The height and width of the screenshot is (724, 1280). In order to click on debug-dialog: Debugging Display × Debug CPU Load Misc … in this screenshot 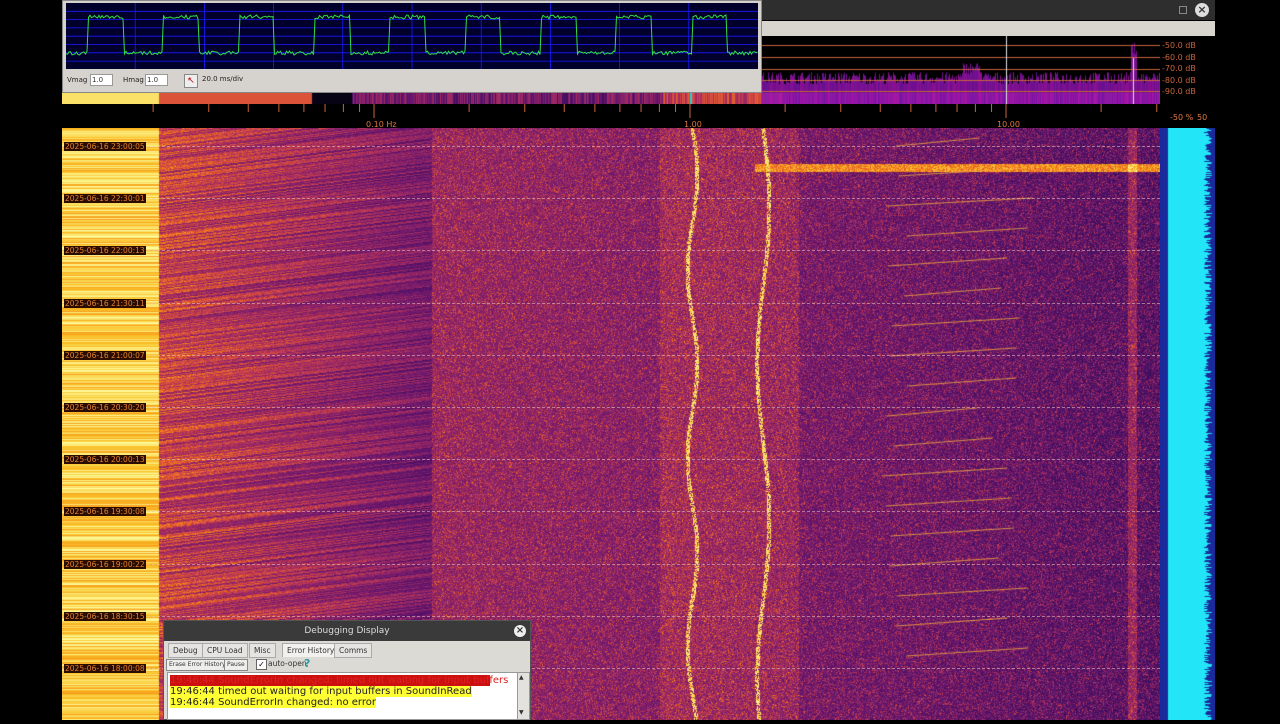, I will do `click(347, 670)`.